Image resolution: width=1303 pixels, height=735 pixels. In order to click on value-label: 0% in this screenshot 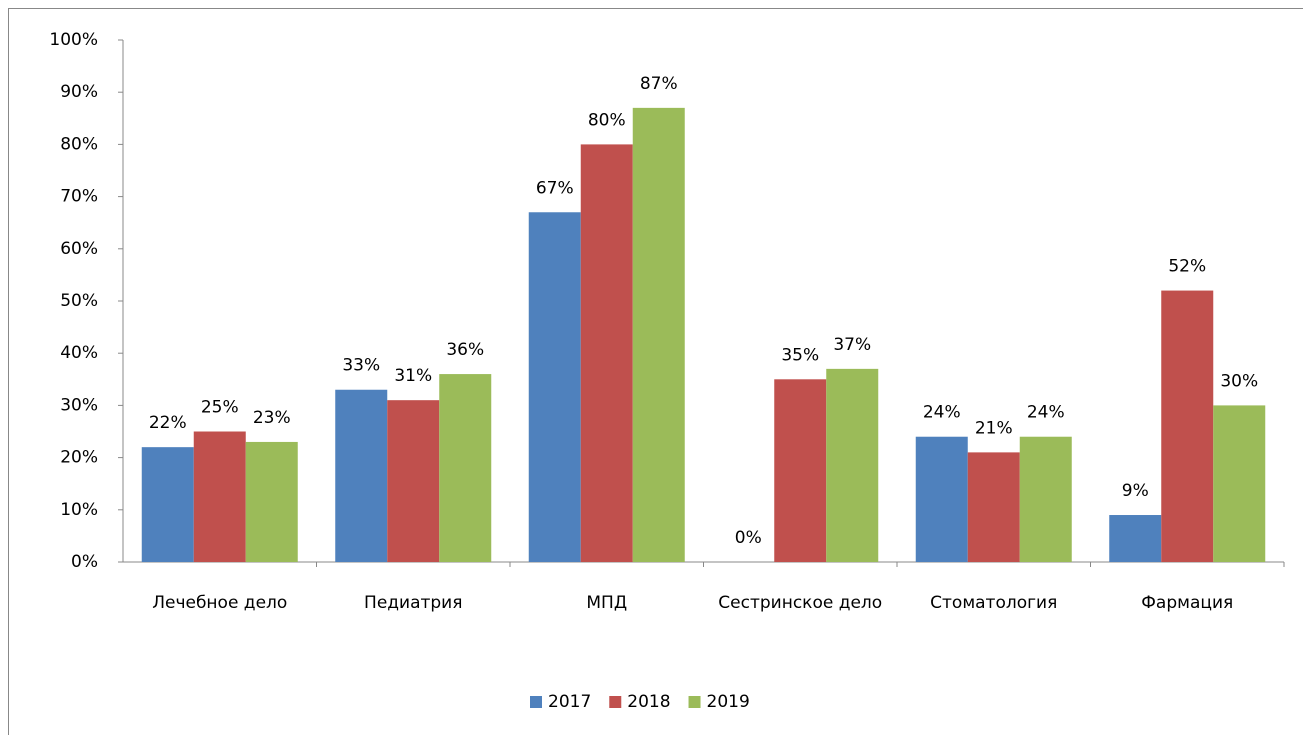, I will do `click(748, 538)`.